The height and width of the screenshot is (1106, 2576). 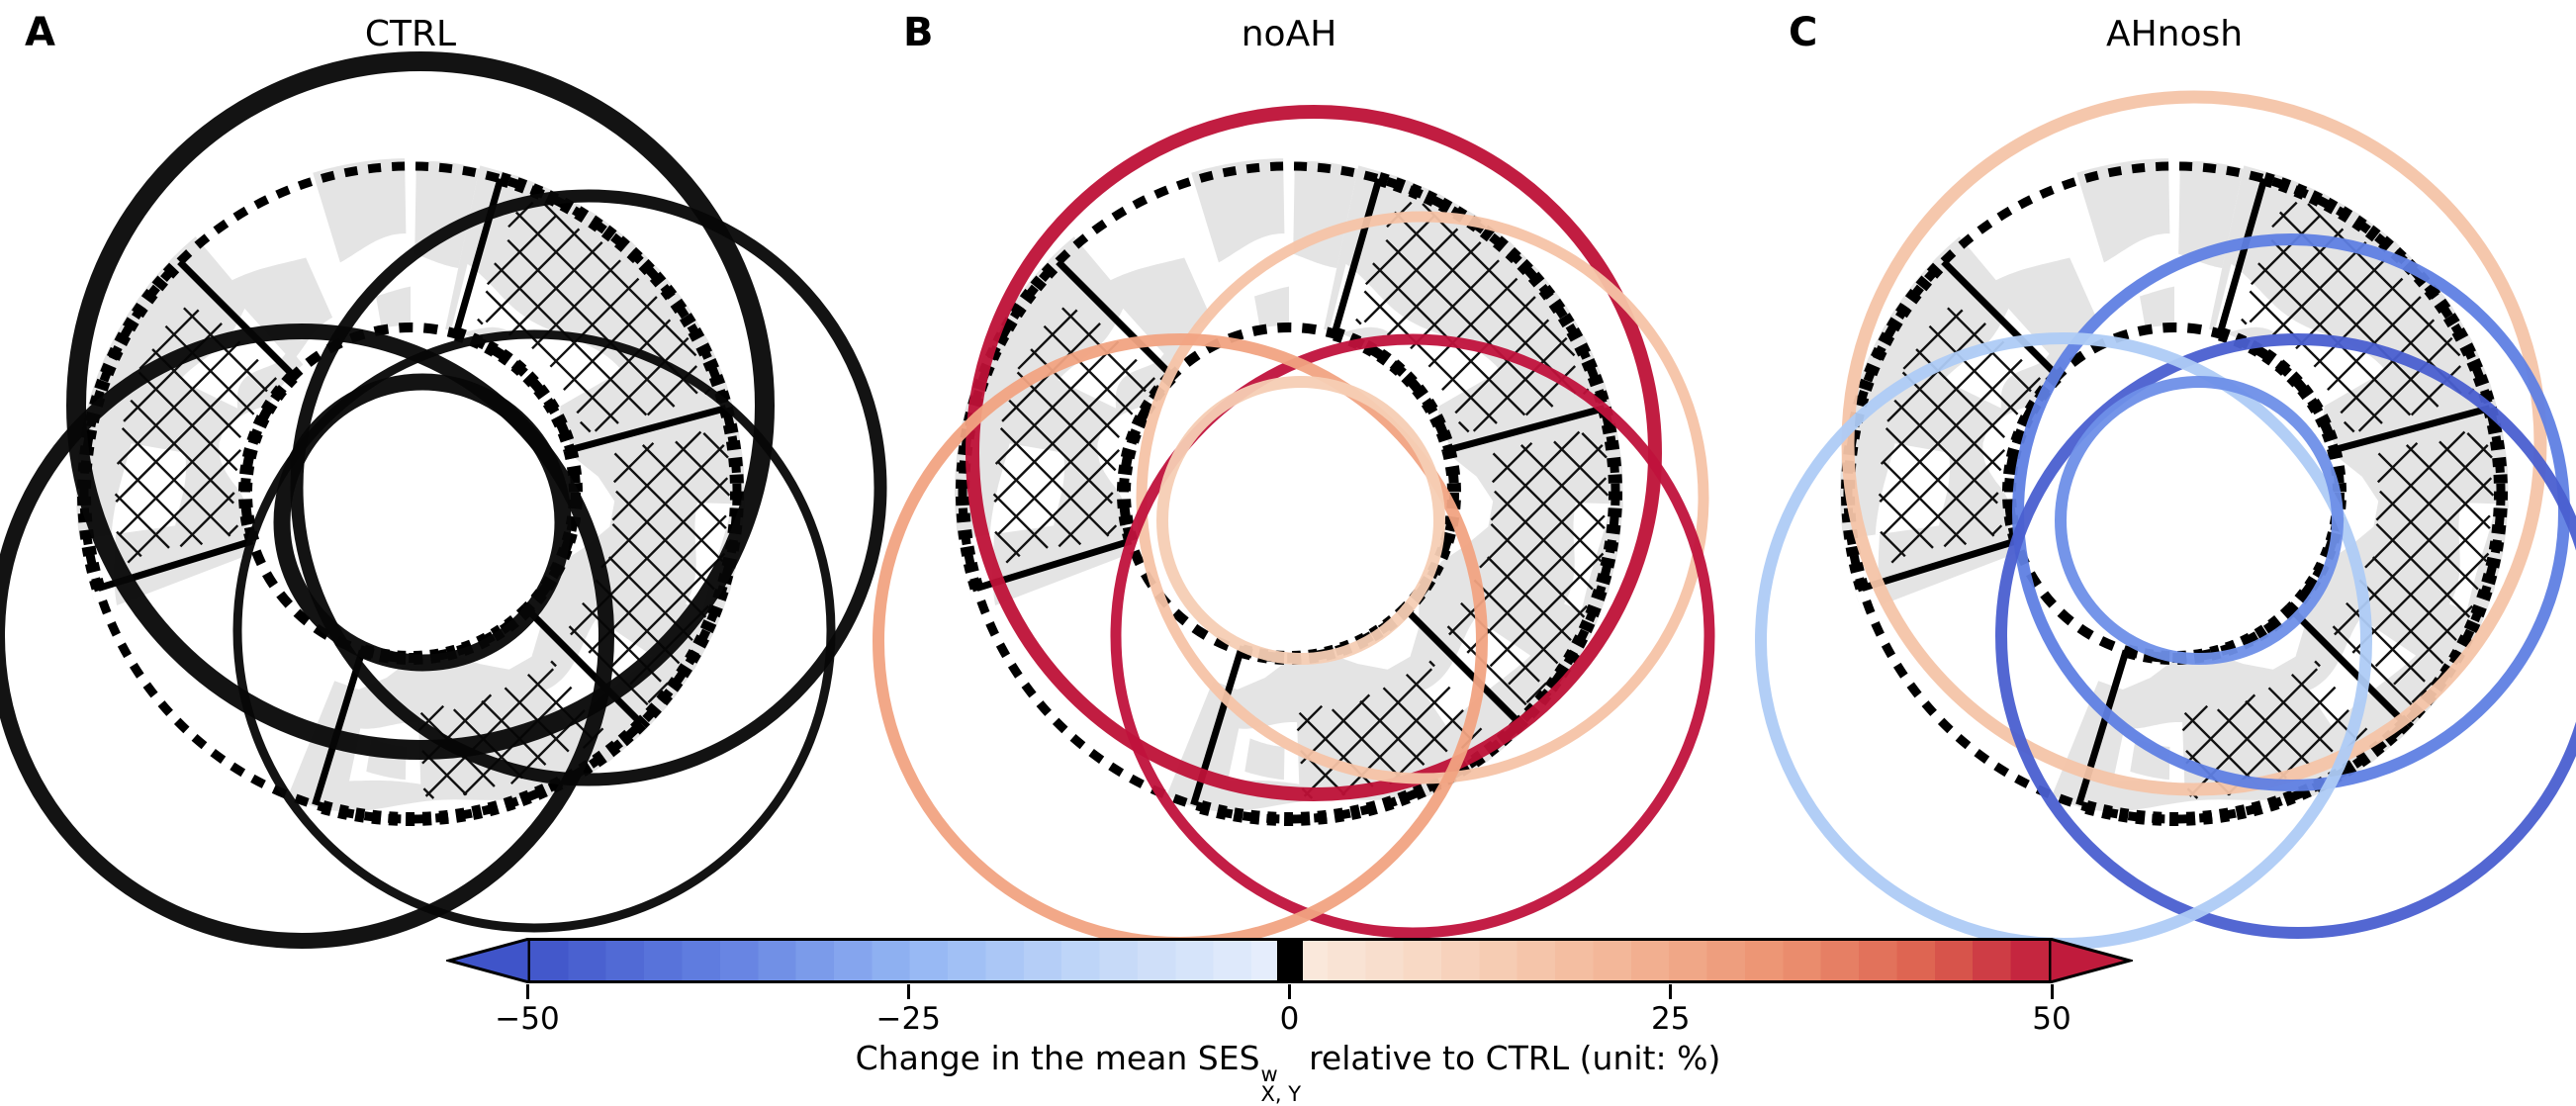 What do you see at coordinates (1515, 1058) in the screenshot?
I see `caption-suffix: relative to CTRL (unit: %)` at bounding box center [1515, 1058].